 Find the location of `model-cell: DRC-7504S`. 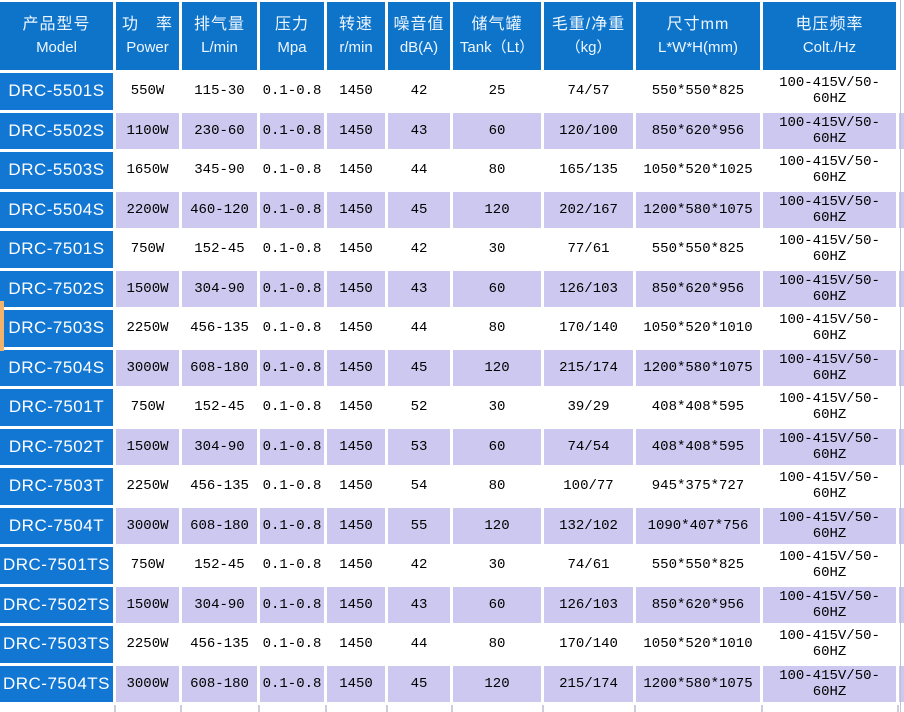

model-cell: DRC-7504S is located at coordinates (56, 367).